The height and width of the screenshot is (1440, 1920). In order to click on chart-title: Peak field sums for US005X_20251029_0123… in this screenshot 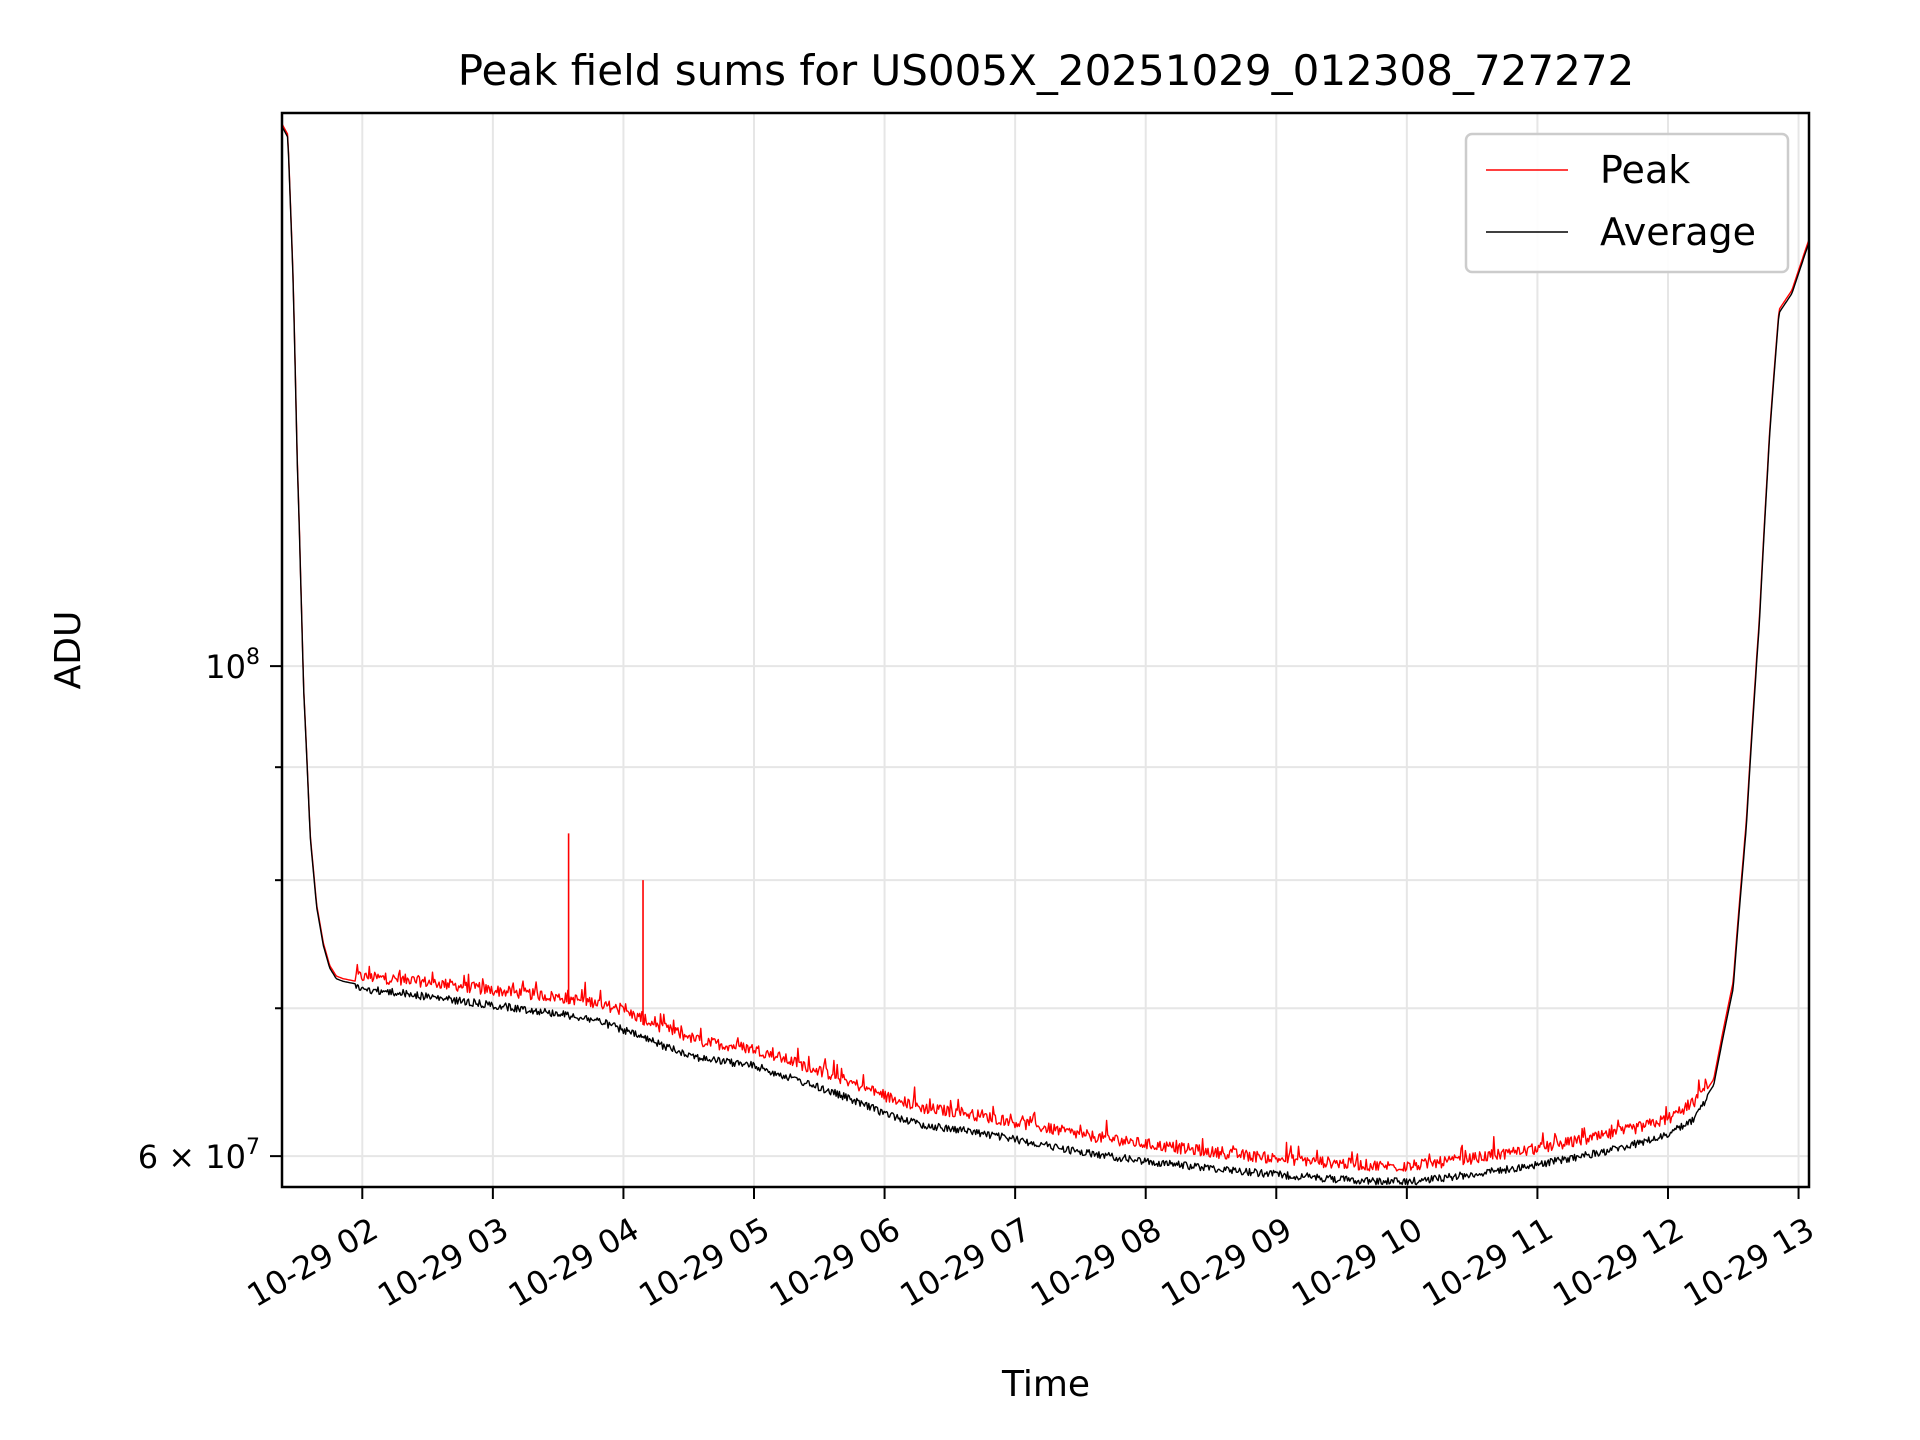, I will do `click(1046, 70)`.